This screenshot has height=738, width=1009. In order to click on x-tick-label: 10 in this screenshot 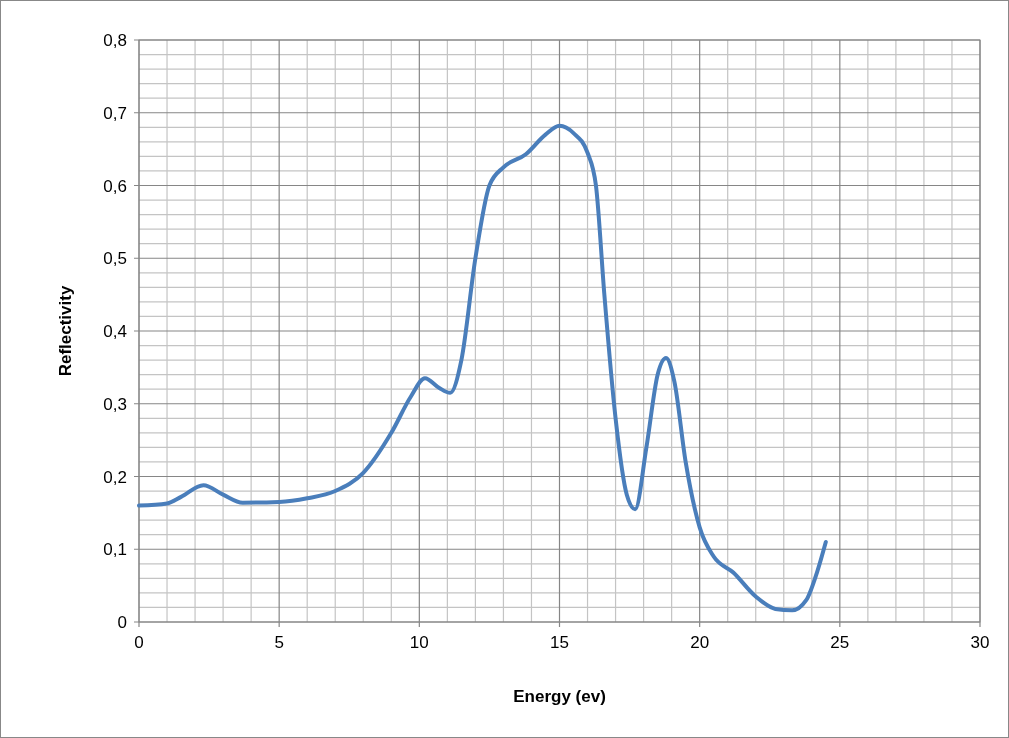, I will do `click(419, 642)`.